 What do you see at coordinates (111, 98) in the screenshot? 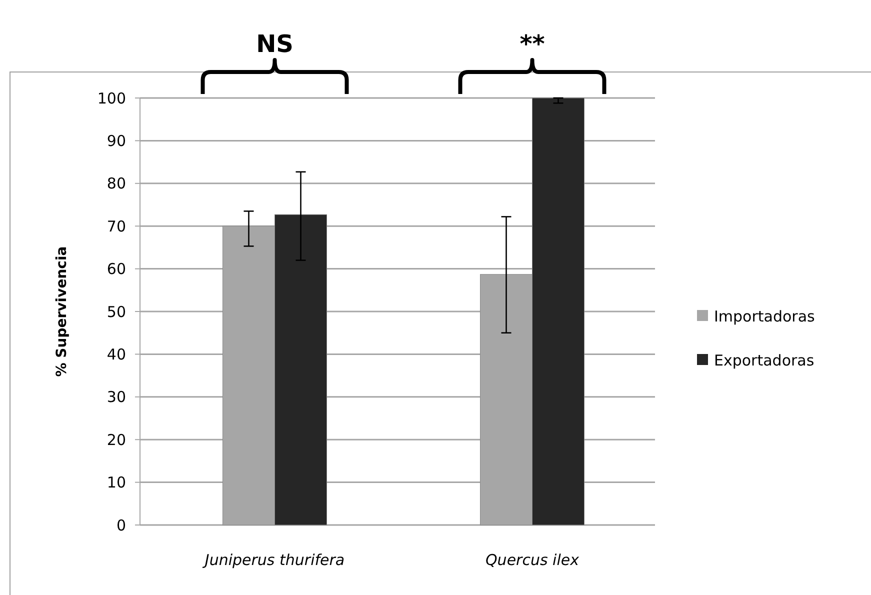
I see `y-tick-label: 100` at bounding box center [111, 98].